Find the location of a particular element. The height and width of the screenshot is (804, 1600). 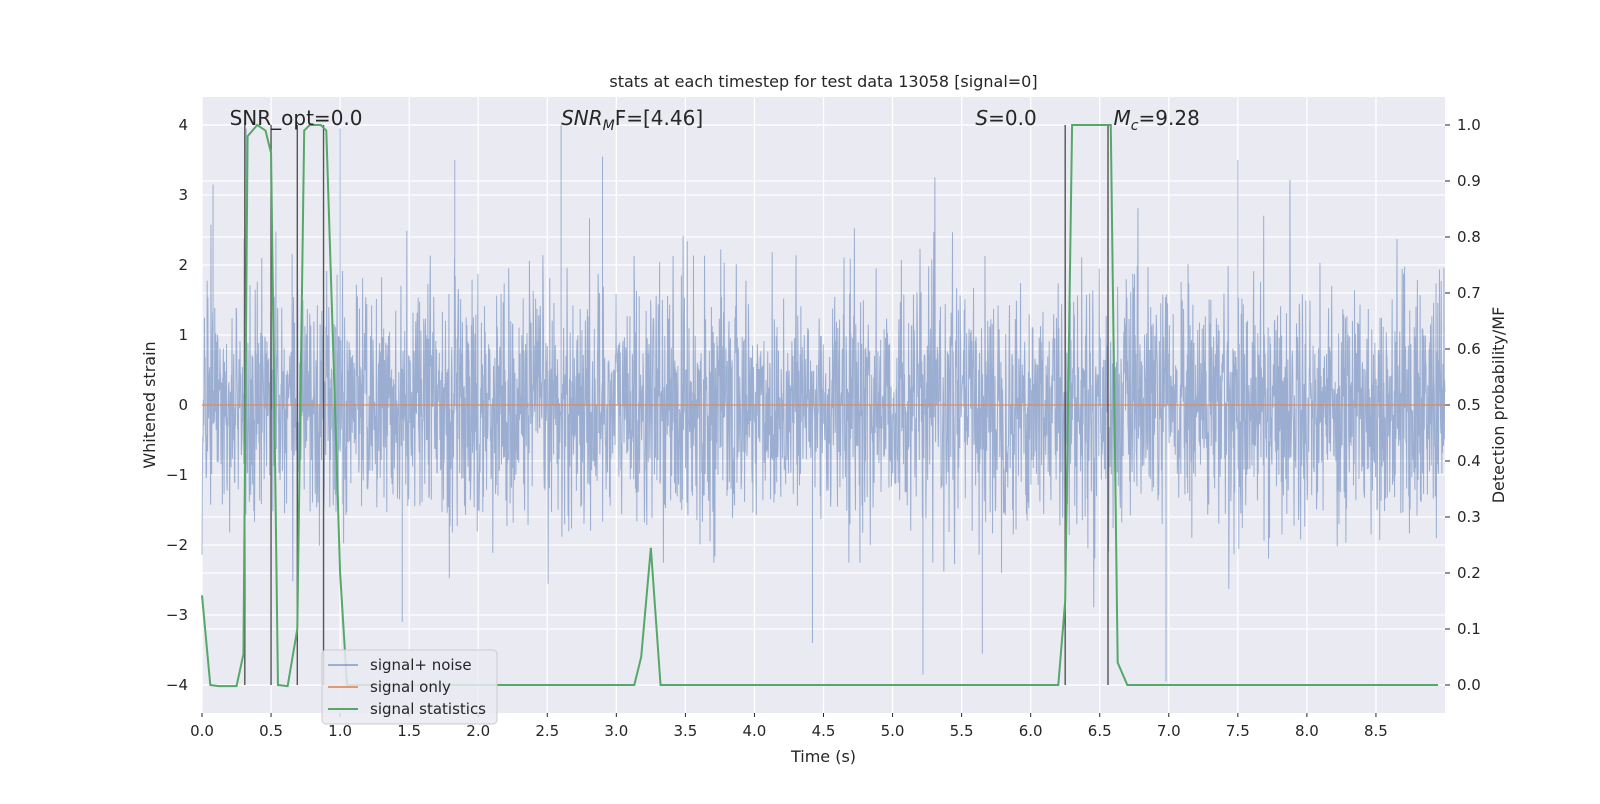

annotation-part: S is located at coordinates (981, 118).